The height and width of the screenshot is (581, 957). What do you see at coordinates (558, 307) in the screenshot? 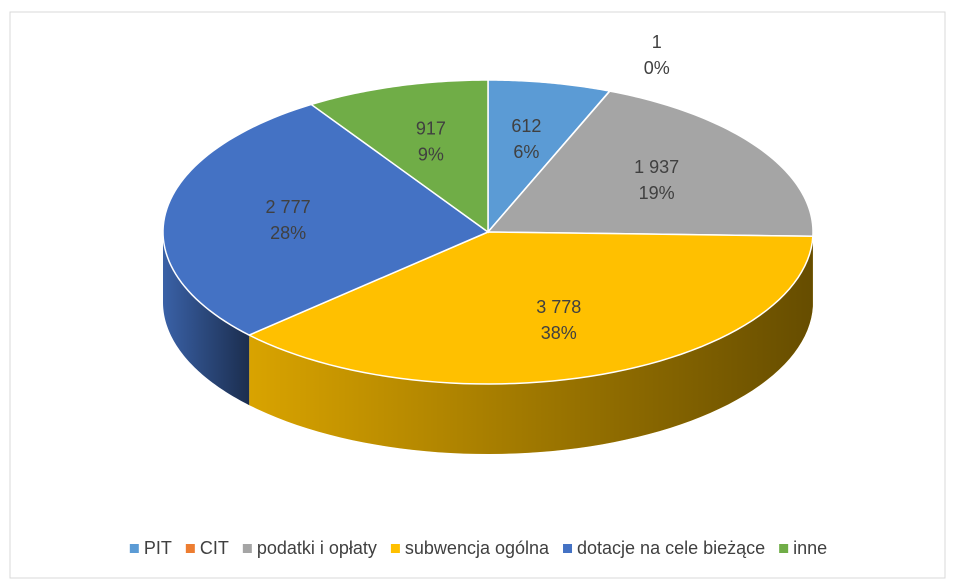
I see `data-label: 3 778` at bounding box center [558, 307].